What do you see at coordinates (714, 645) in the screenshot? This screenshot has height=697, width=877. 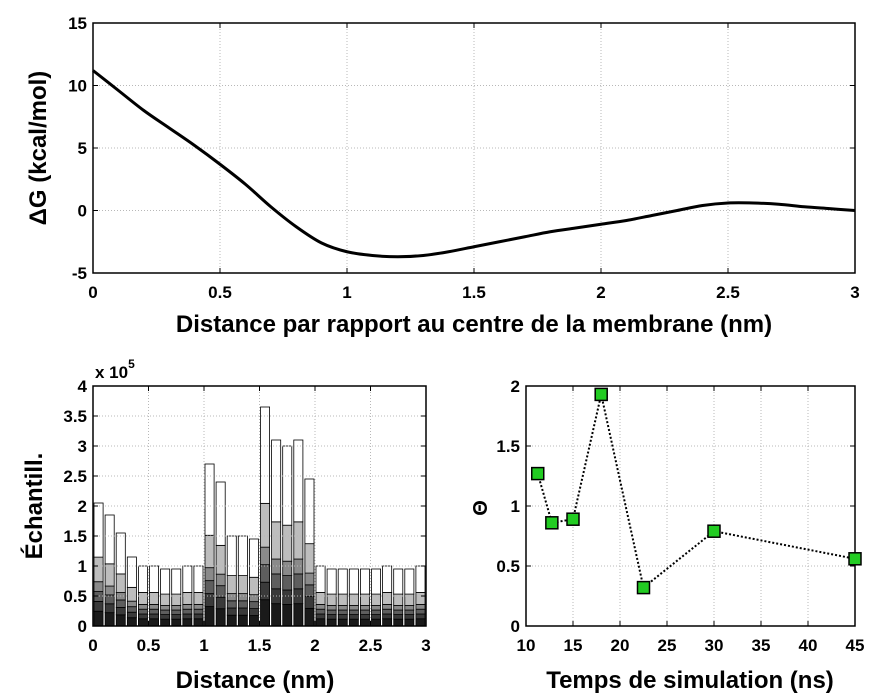 I see `x-tick-label: 30` at bounding box center [714, 645].